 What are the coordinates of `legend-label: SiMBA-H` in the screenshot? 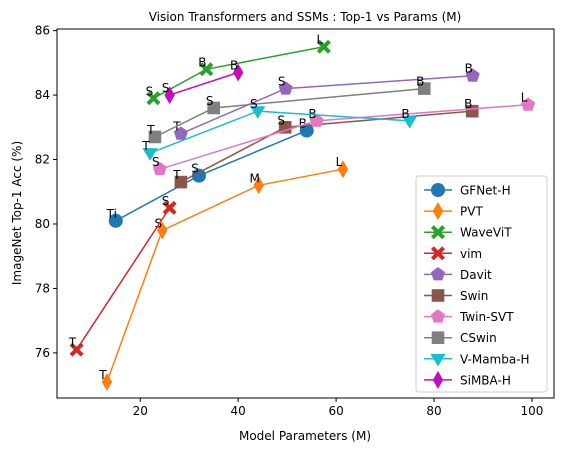 It's located at (485, 380).